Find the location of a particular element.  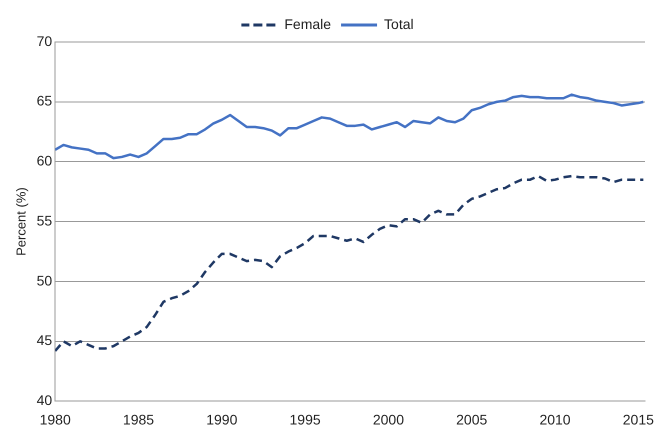

x-tick-label: 1990 is located at coordinates (222, 419).